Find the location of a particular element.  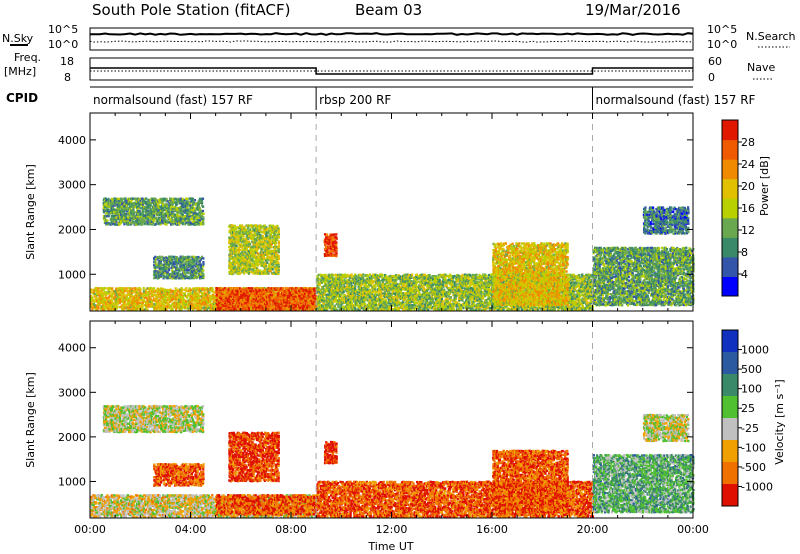

nsky-label: N.Sky is located at coordinates (18, 38).